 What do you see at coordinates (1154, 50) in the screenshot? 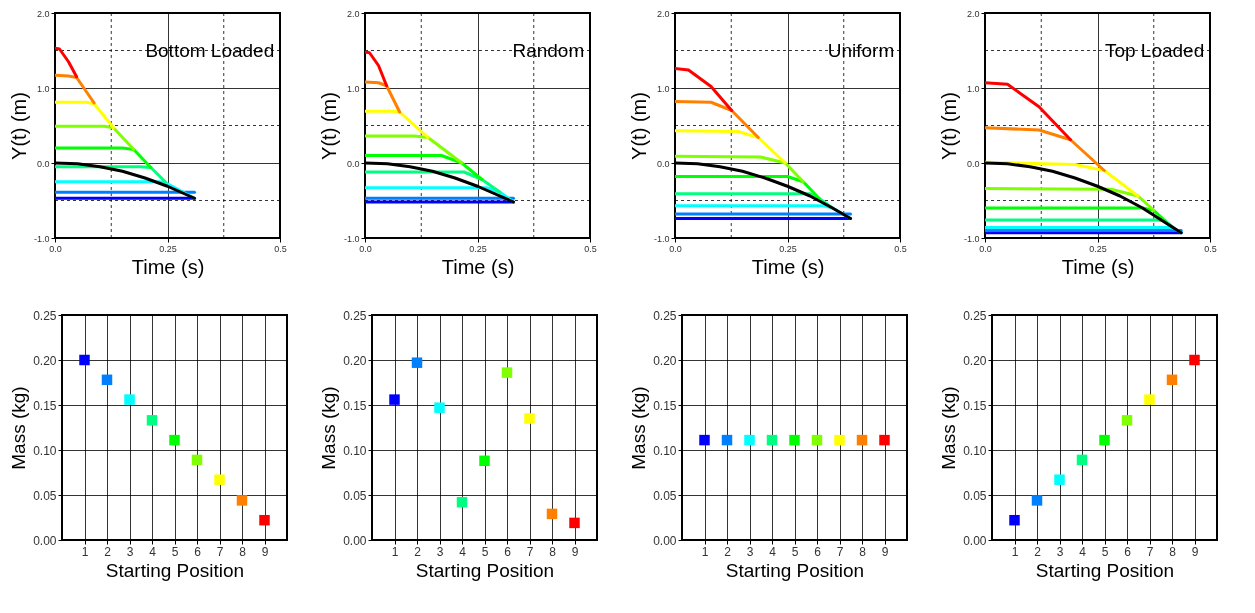
I see `text: Top Loaded` at bounding box center [1154, 50].